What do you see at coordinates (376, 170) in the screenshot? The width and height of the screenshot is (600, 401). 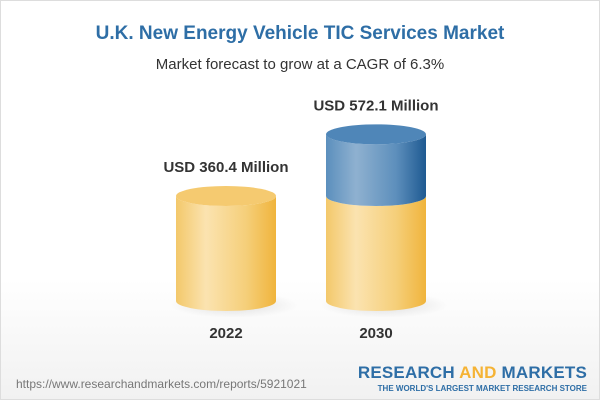 I see `bar-2030-growth` at bounding box center [376, 170].